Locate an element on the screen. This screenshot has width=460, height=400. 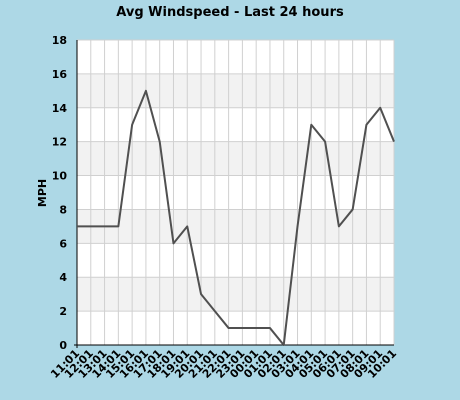
y-tick-label: 6 is located at coordinates (63, 243).